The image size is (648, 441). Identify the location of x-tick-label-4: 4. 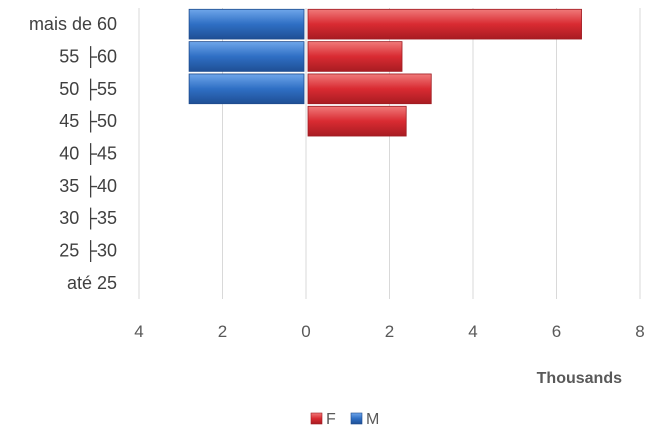
(472, 331).